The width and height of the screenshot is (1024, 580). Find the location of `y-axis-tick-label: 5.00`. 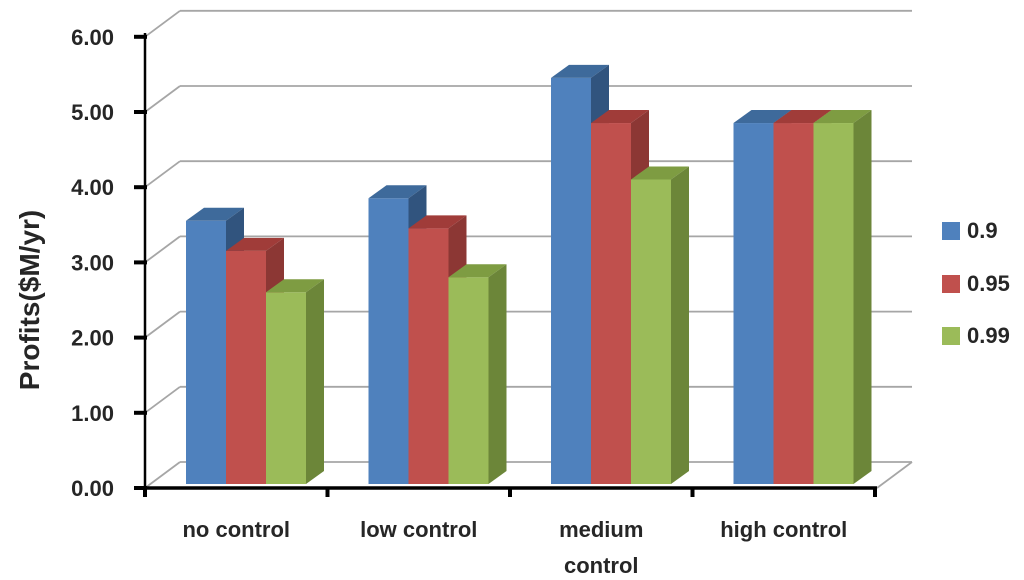

y-axis-tick-label: 5.00 is located at coordinates (92, 112).